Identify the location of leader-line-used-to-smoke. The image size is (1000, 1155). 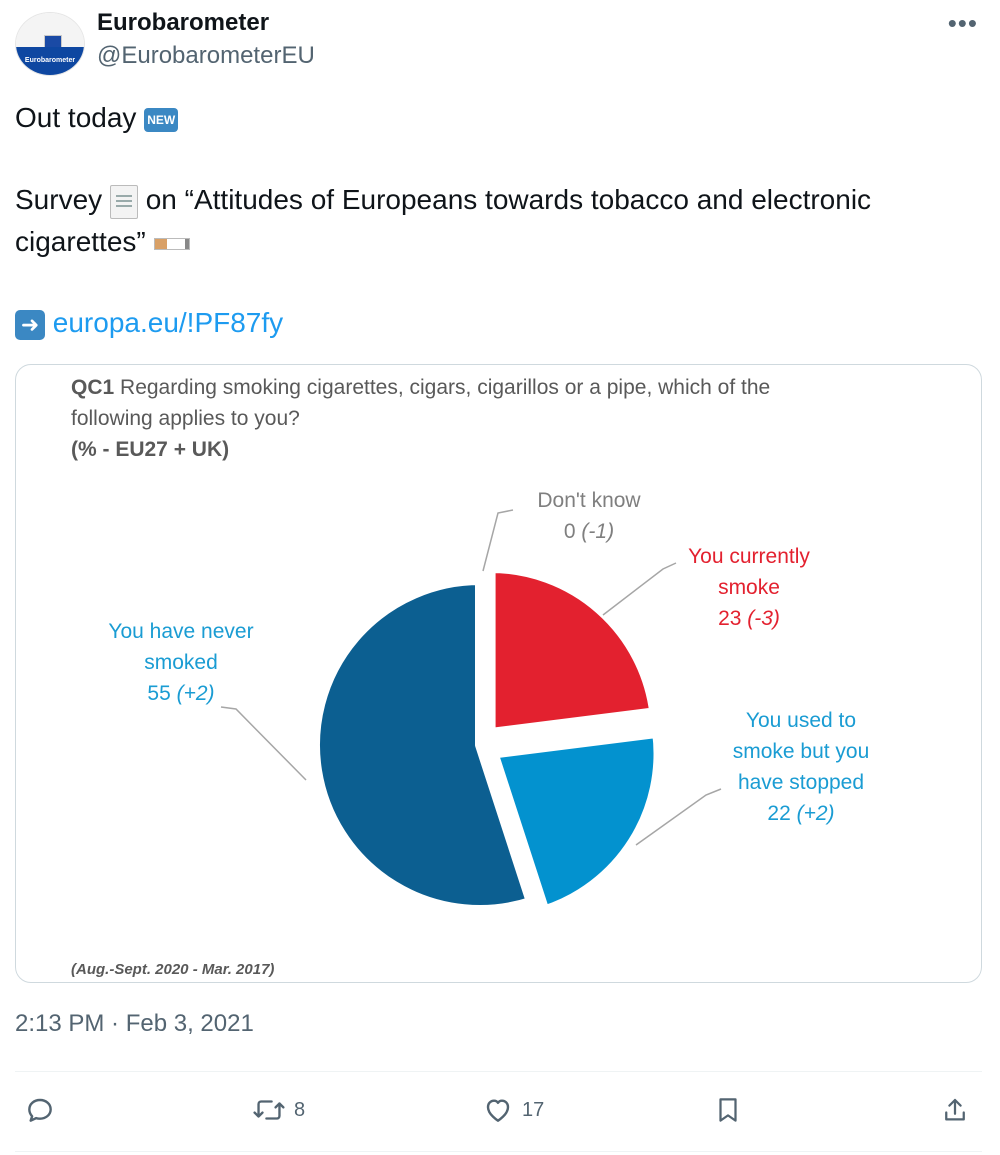
(678, 817).